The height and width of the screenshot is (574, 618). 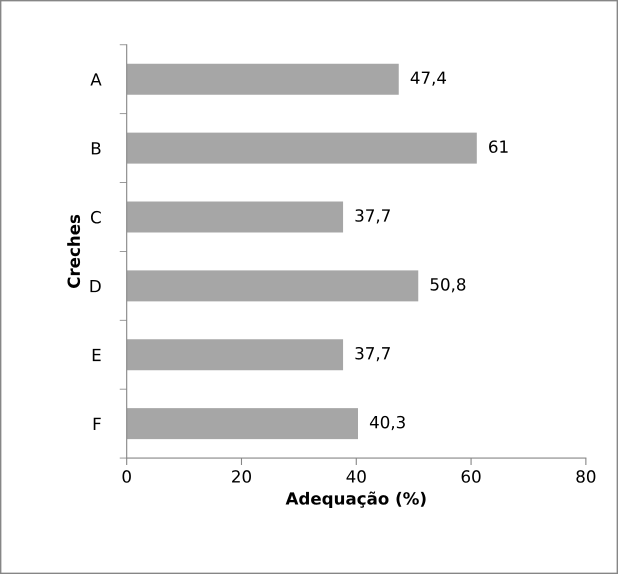 What do you see at coordinates (387, 423) in the screenshot?
I see `data-label: 40,3` at bounding box center [387, 423].